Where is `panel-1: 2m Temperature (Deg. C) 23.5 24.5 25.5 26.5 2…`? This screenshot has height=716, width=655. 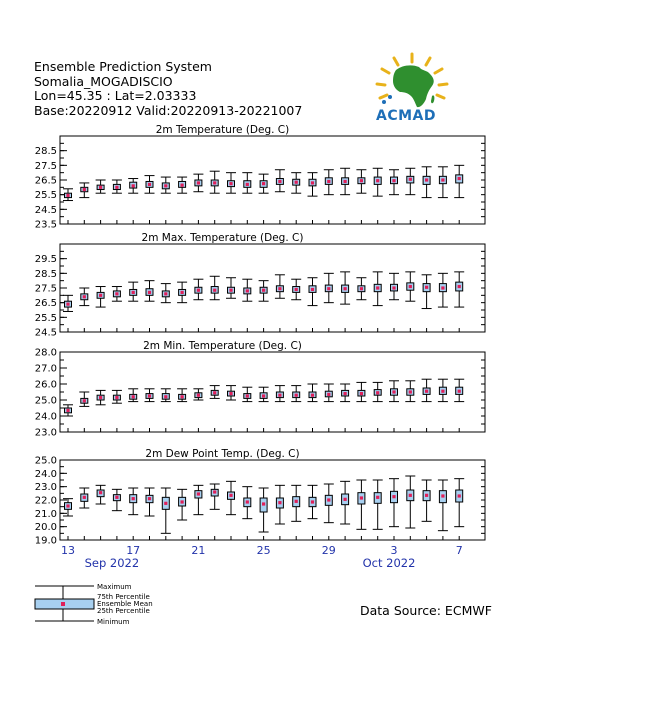 panel-1: 2m Temperature (Deg. C) 23.5 24.5 25.5 26.5 2… is located at coordinates (260, 177).